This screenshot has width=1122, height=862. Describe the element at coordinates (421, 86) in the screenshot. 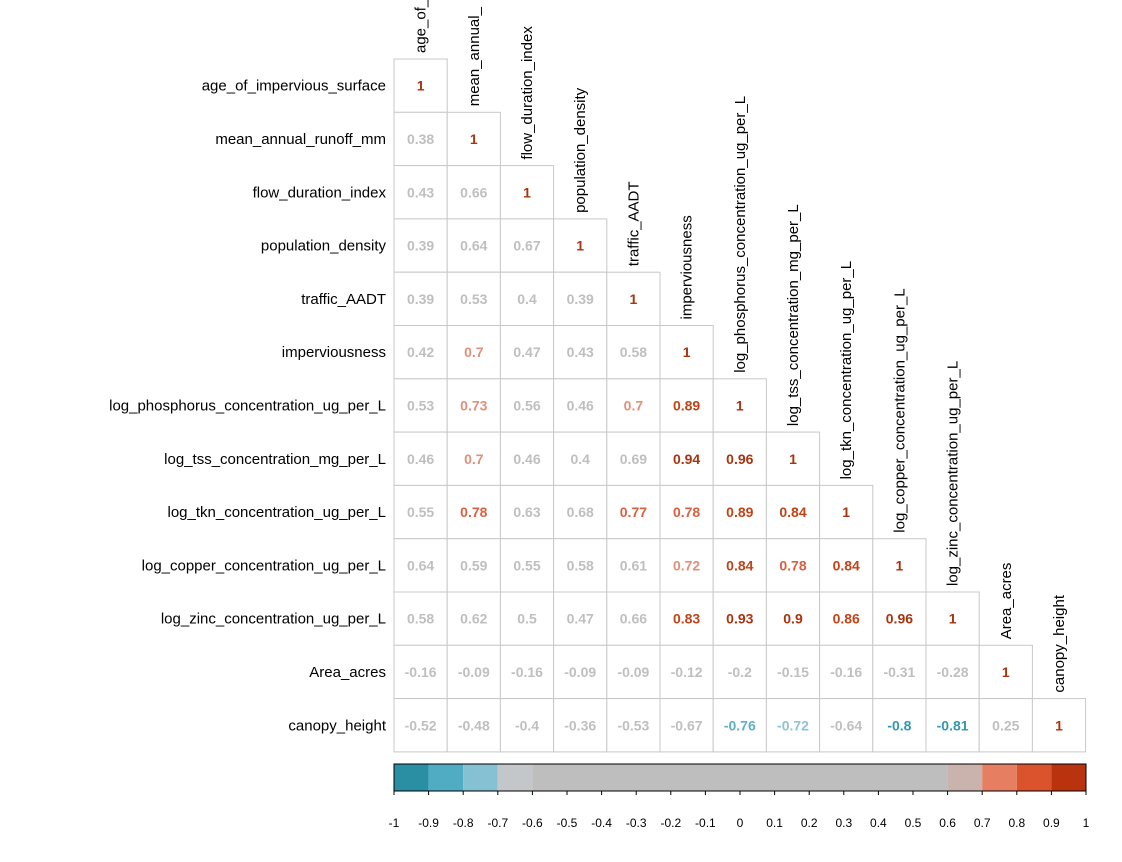

I see `cell-value-0-0: 1` at that location.